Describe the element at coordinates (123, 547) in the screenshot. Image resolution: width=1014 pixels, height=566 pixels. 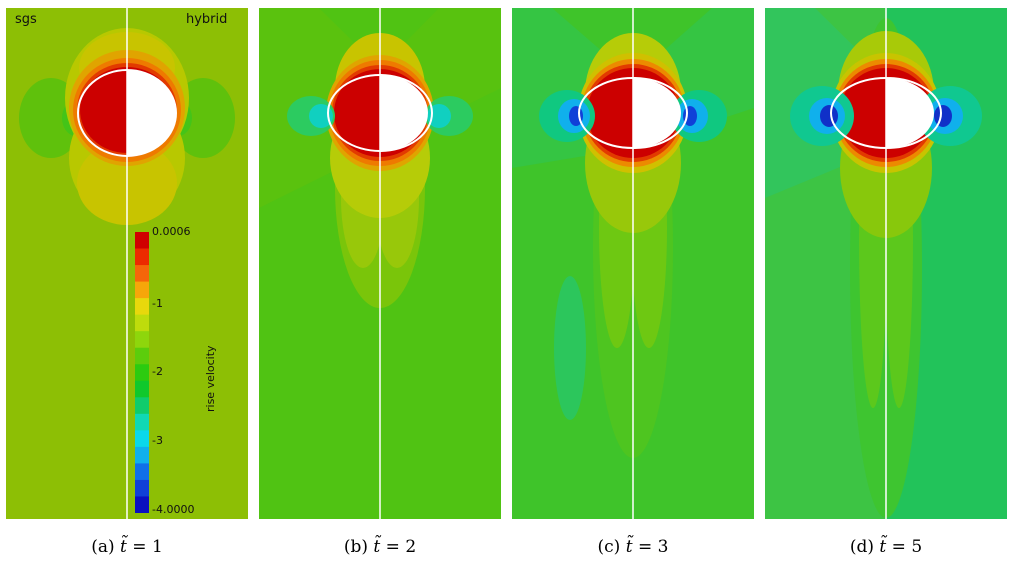
I see `caption-symbol-a: t̃` at that location.